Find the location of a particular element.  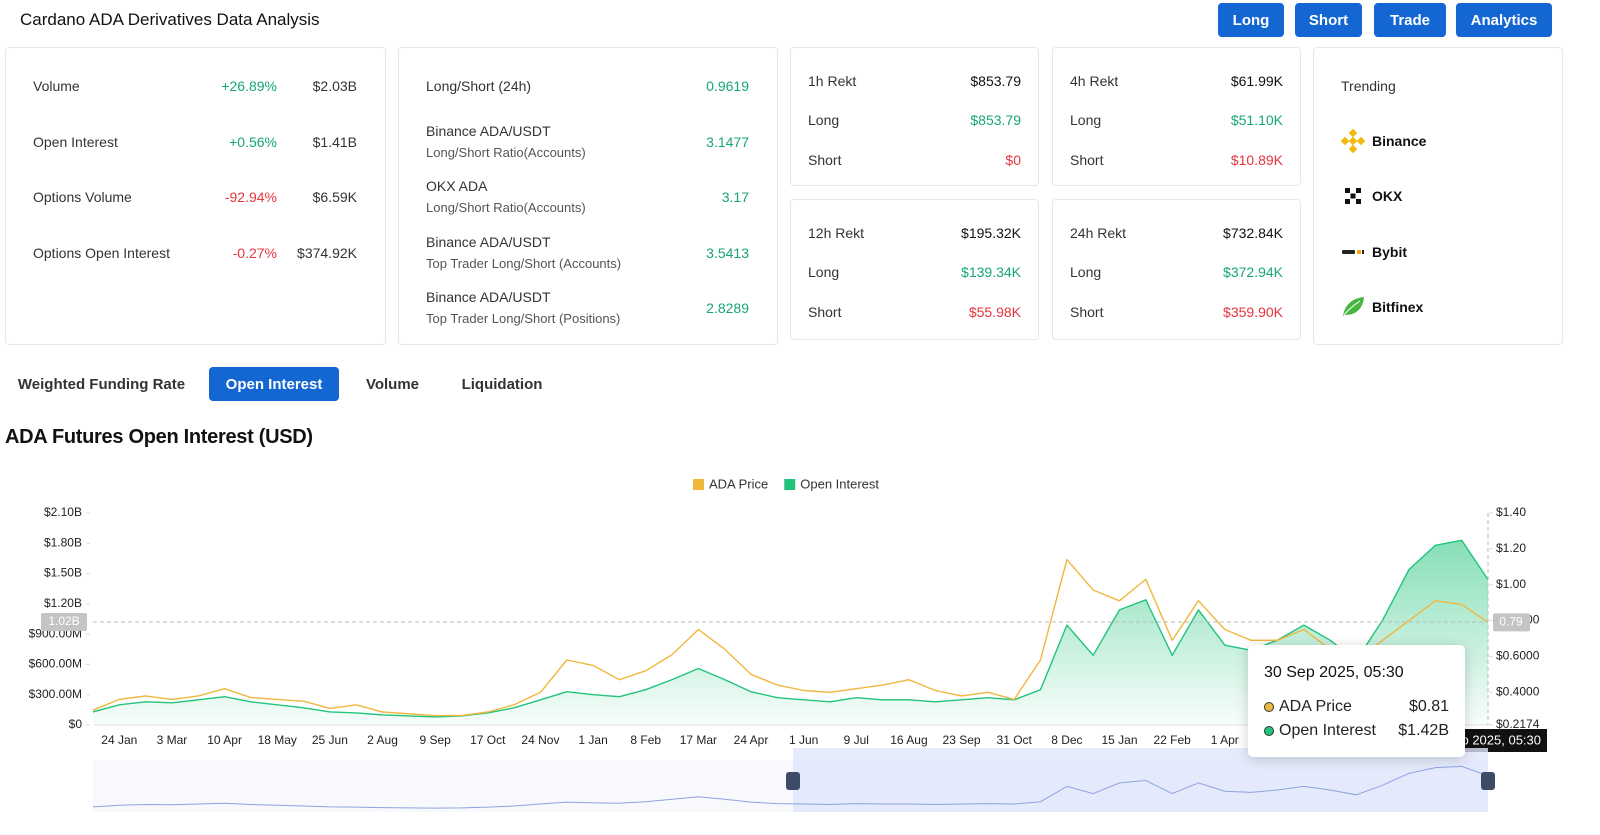

rekt-value: $853.79 is located at coordinates (995, 120).